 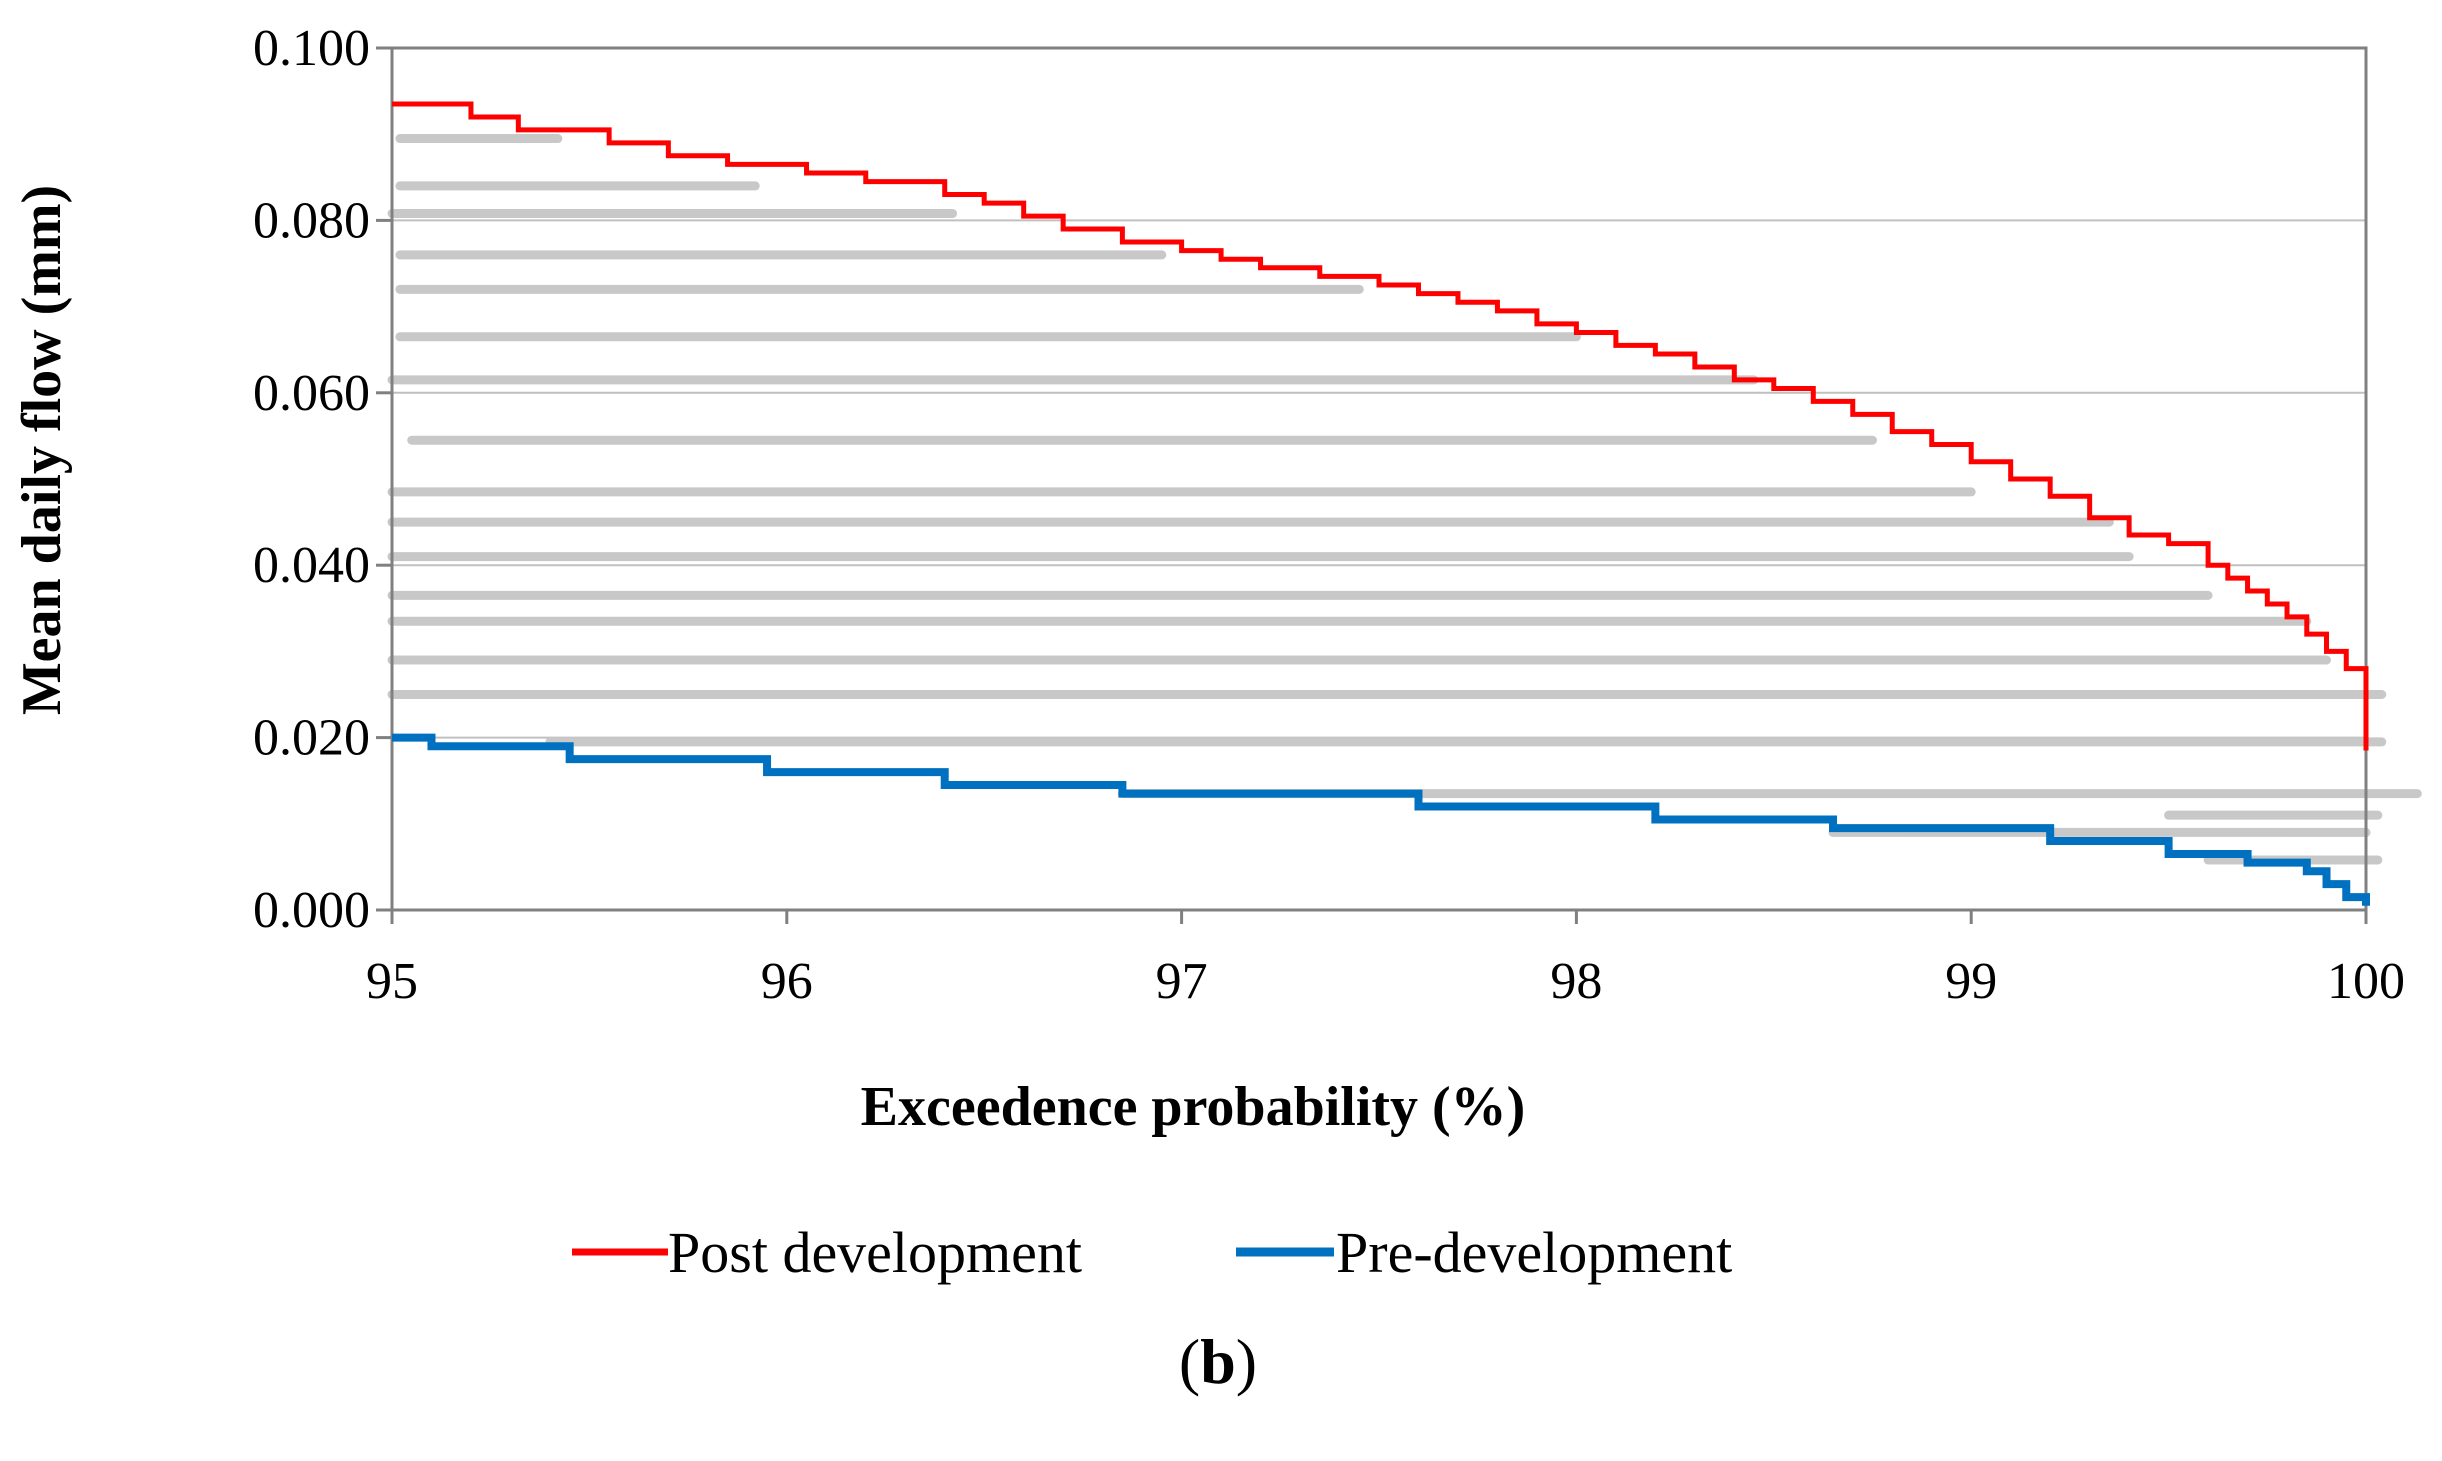 I want to click on panel-label: (b), so click(x=1218, y=1361).